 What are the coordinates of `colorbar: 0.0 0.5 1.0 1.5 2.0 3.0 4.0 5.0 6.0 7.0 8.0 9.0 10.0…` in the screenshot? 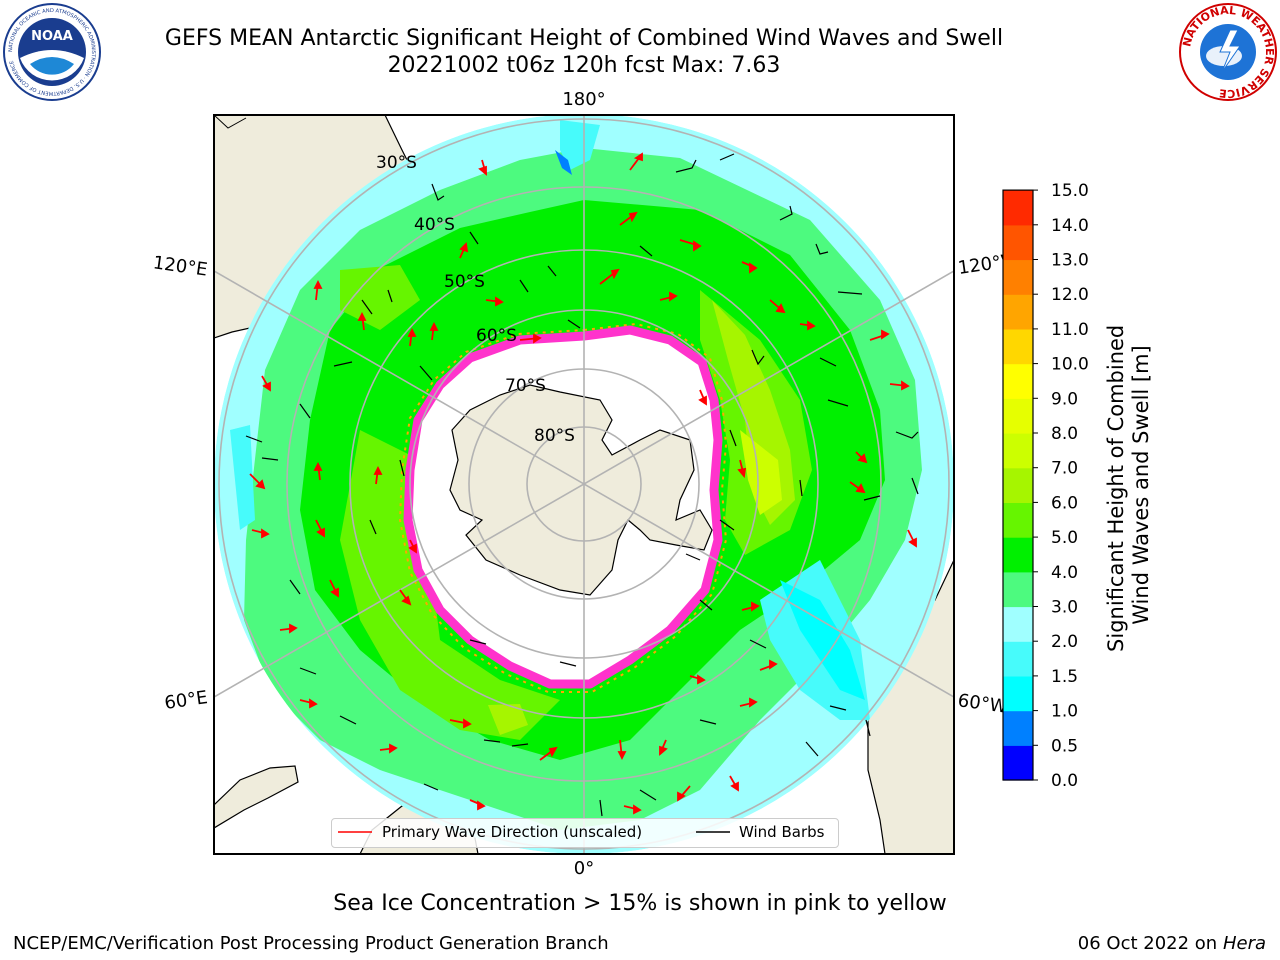 It's located at (1045, 486).